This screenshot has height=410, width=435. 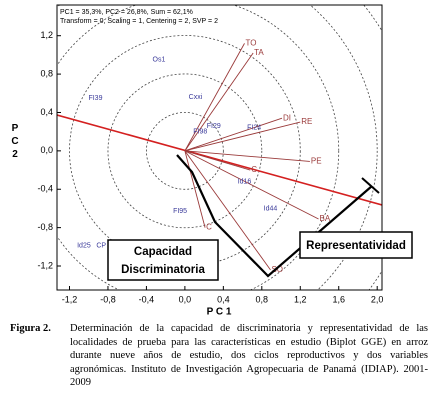 I want to click on genotype-label: Id16, so click(x=245, y=181).